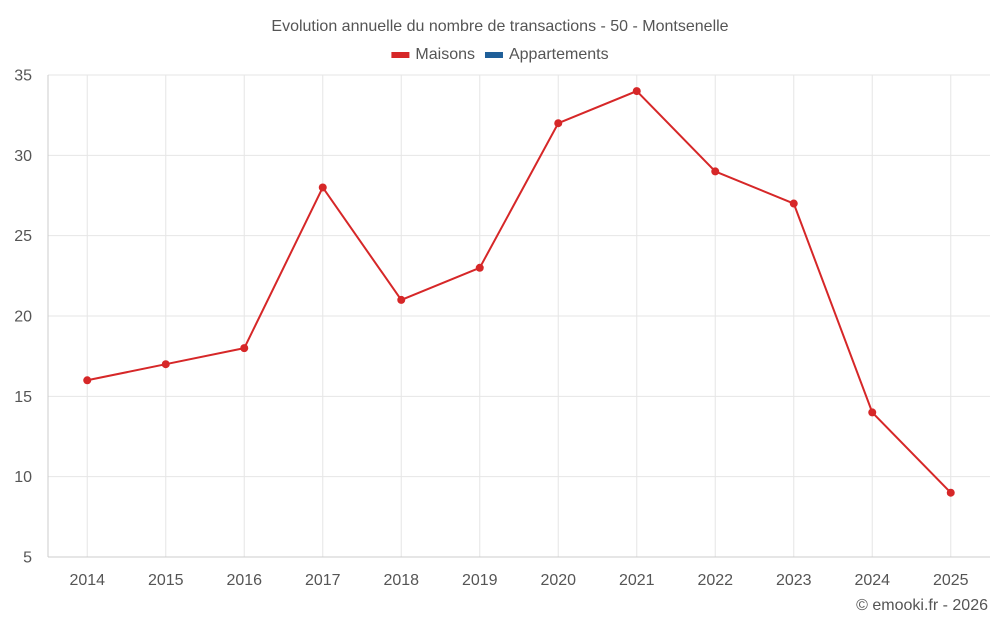  Describe the element at coordinates (87, 580) in the screenshot. I see `x-tick-label: 2014` at that location.